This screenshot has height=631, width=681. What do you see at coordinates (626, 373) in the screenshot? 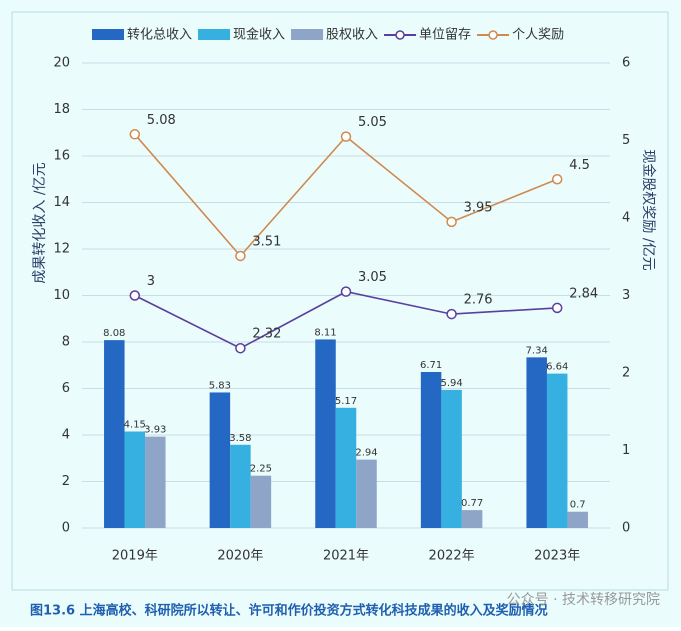
I see `y2-tick-label: 2` at bounding box center [626, 373].